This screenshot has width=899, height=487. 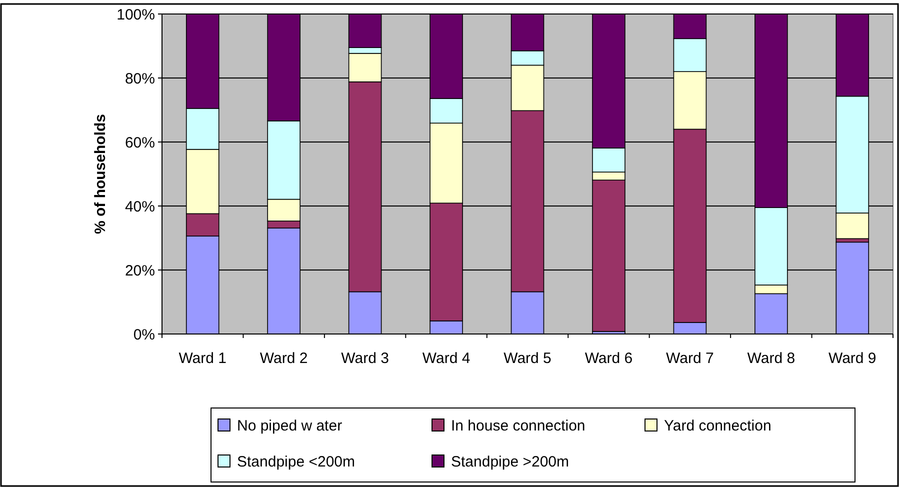 I want to click on x-tick-label: Ward 6, so click(x=608, y=358).